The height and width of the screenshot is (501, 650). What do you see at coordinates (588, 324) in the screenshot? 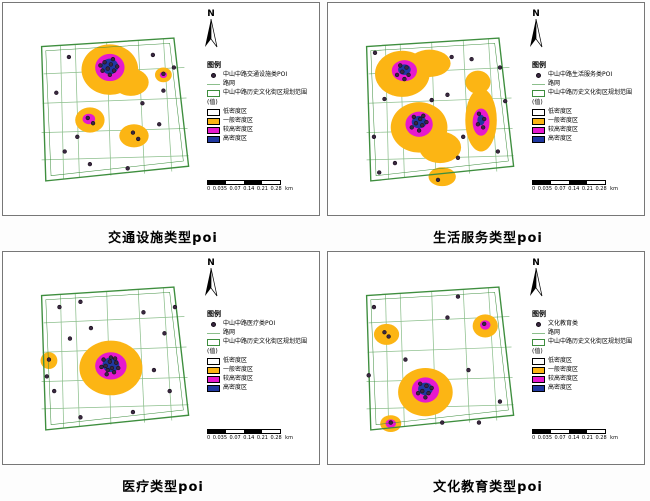
I see `legend-item-poi: 文化教育类` at bounding box center [588, 324].